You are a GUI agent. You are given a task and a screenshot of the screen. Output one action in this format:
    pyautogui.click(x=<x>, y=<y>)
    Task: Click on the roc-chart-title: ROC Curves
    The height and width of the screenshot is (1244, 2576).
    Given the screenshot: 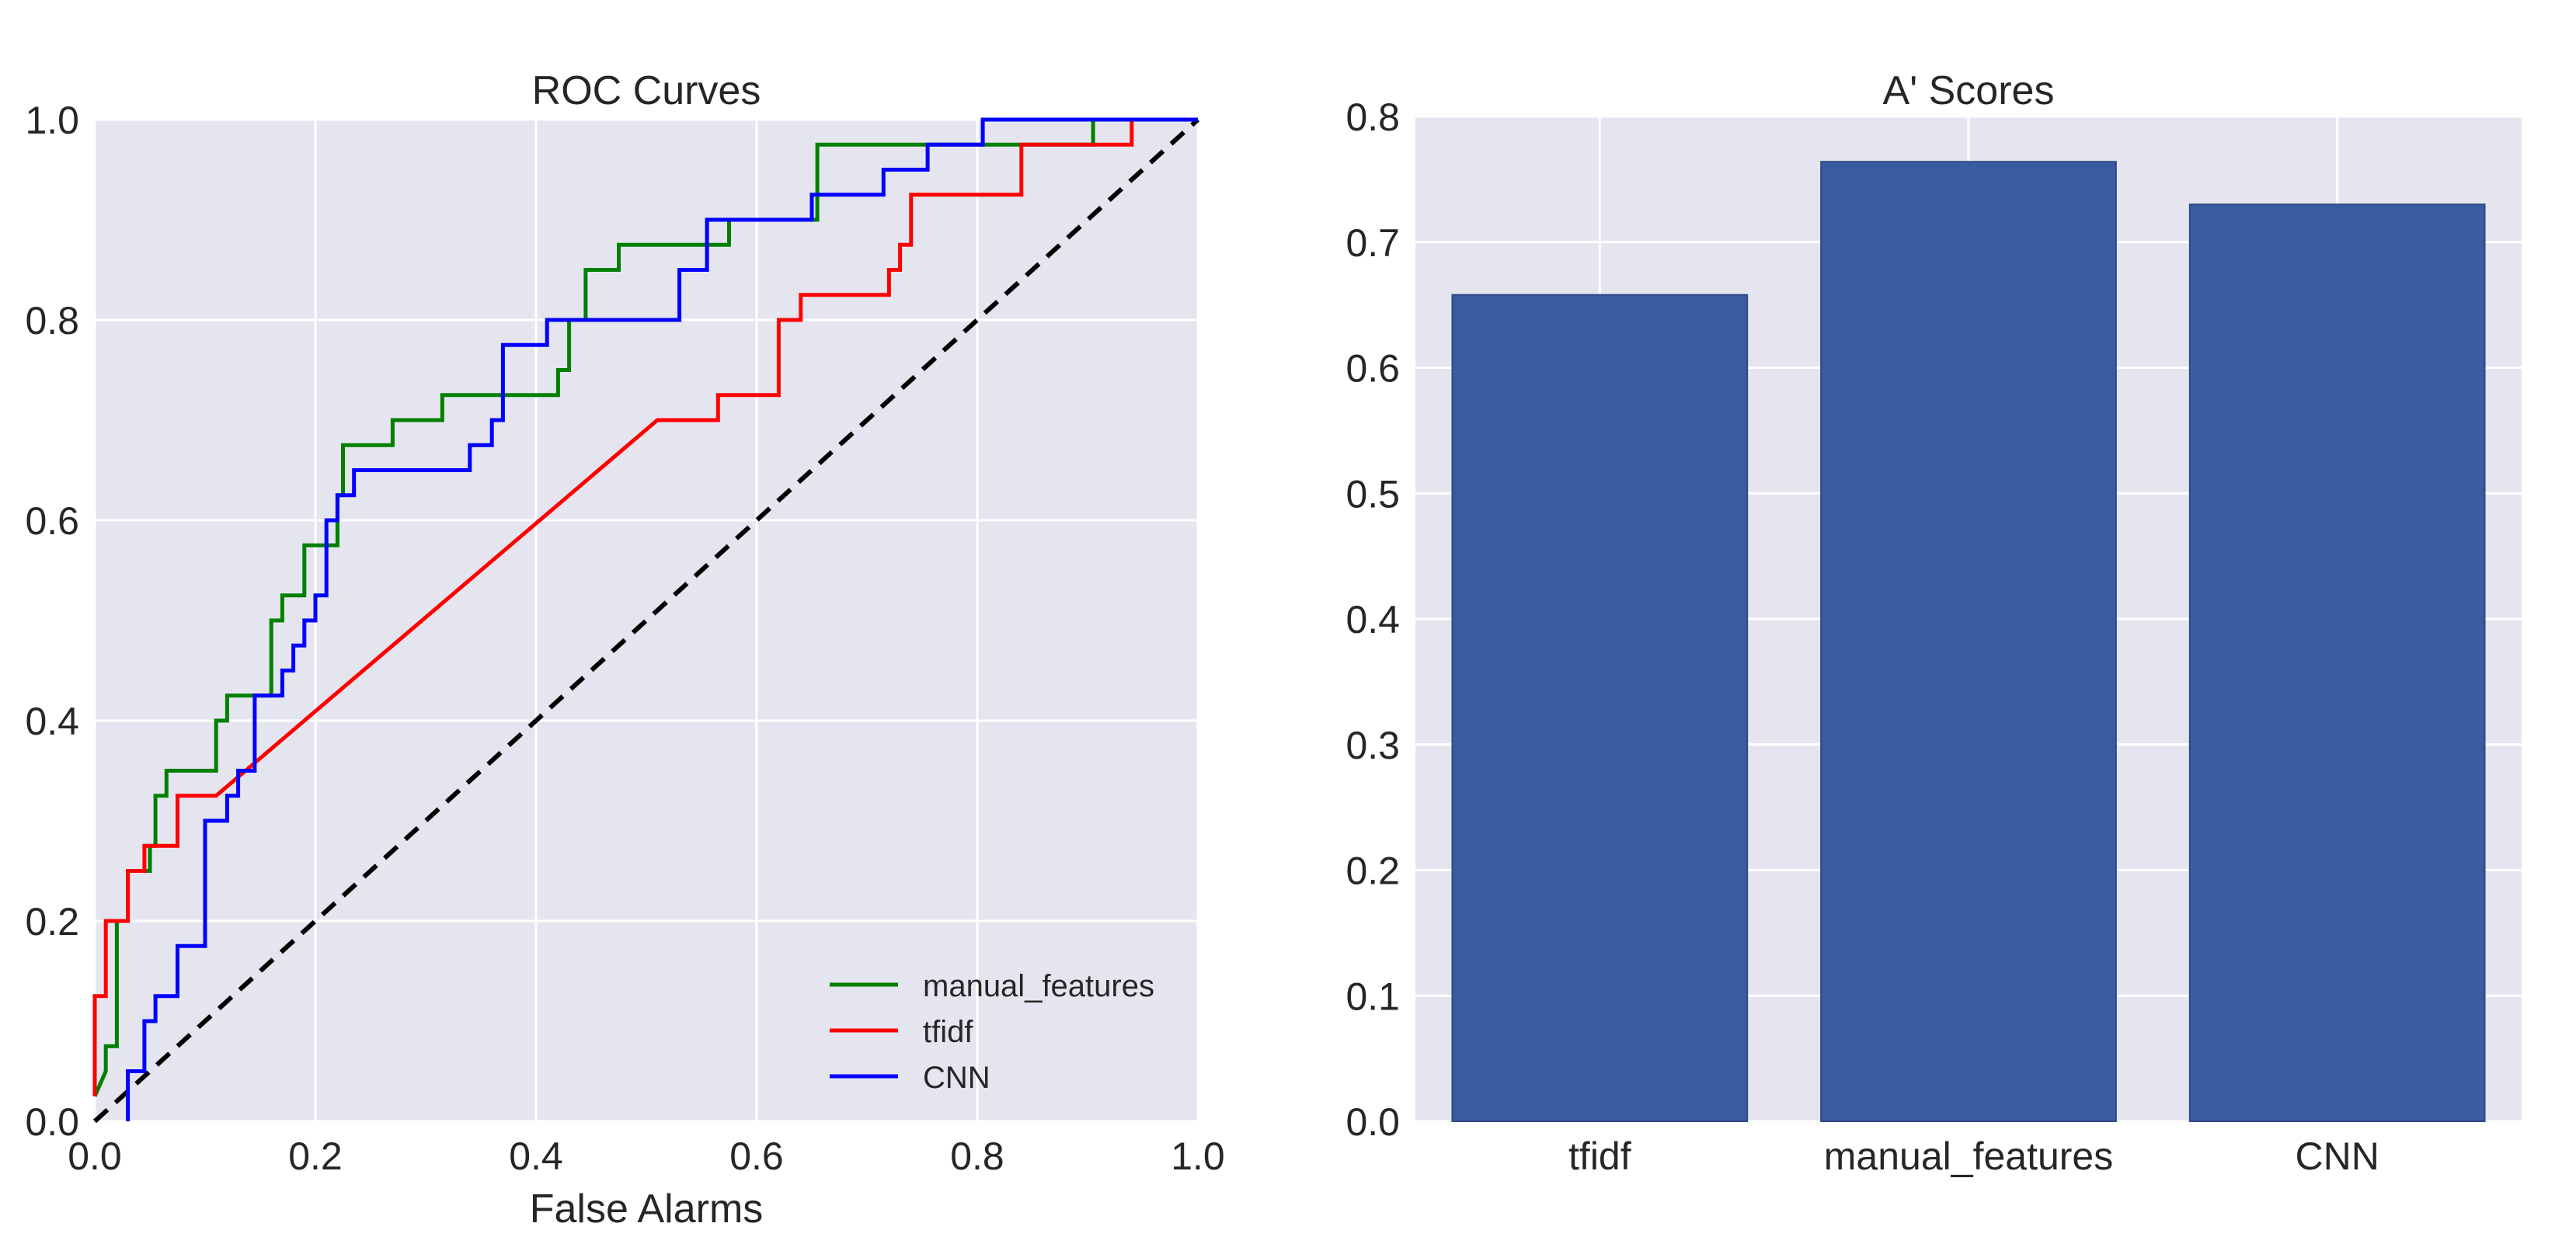 What is the action you would take?
    pyautogui.click(x=646, y=90)
    